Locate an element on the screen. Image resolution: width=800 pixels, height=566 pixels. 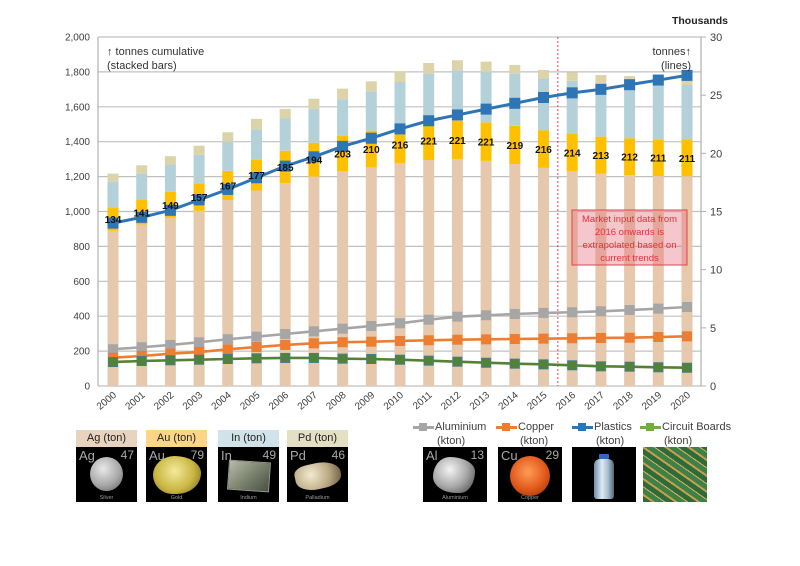
right-axis-tick-label: 25 is located at coordinates (716, 96).